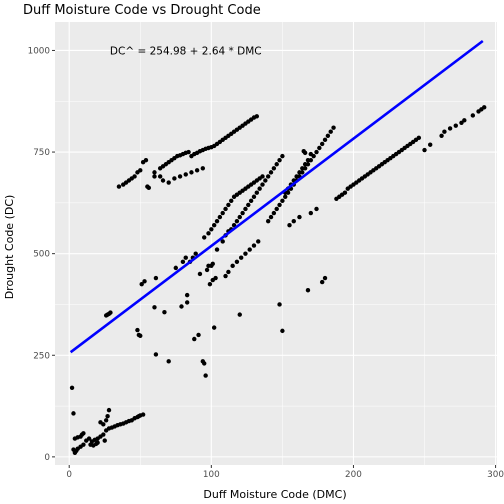 This screenshot has height=504, width=504. Describe the element at coordinates (9, 247) in the screenshot. I see `y-axis-title: Drought Code (DC)` at that location.